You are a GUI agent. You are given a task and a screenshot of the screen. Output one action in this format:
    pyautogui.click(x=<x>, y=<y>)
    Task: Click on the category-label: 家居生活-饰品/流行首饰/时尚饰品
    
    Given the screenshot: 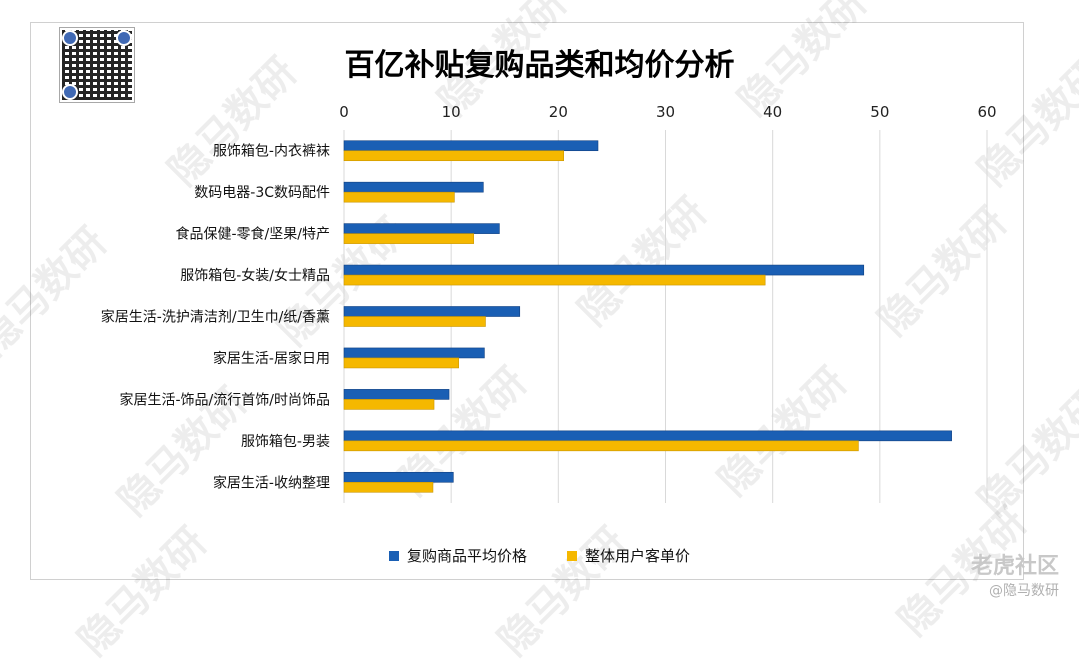 What is the action you would take?
    pyautogui.click(x=225, y=399)
    